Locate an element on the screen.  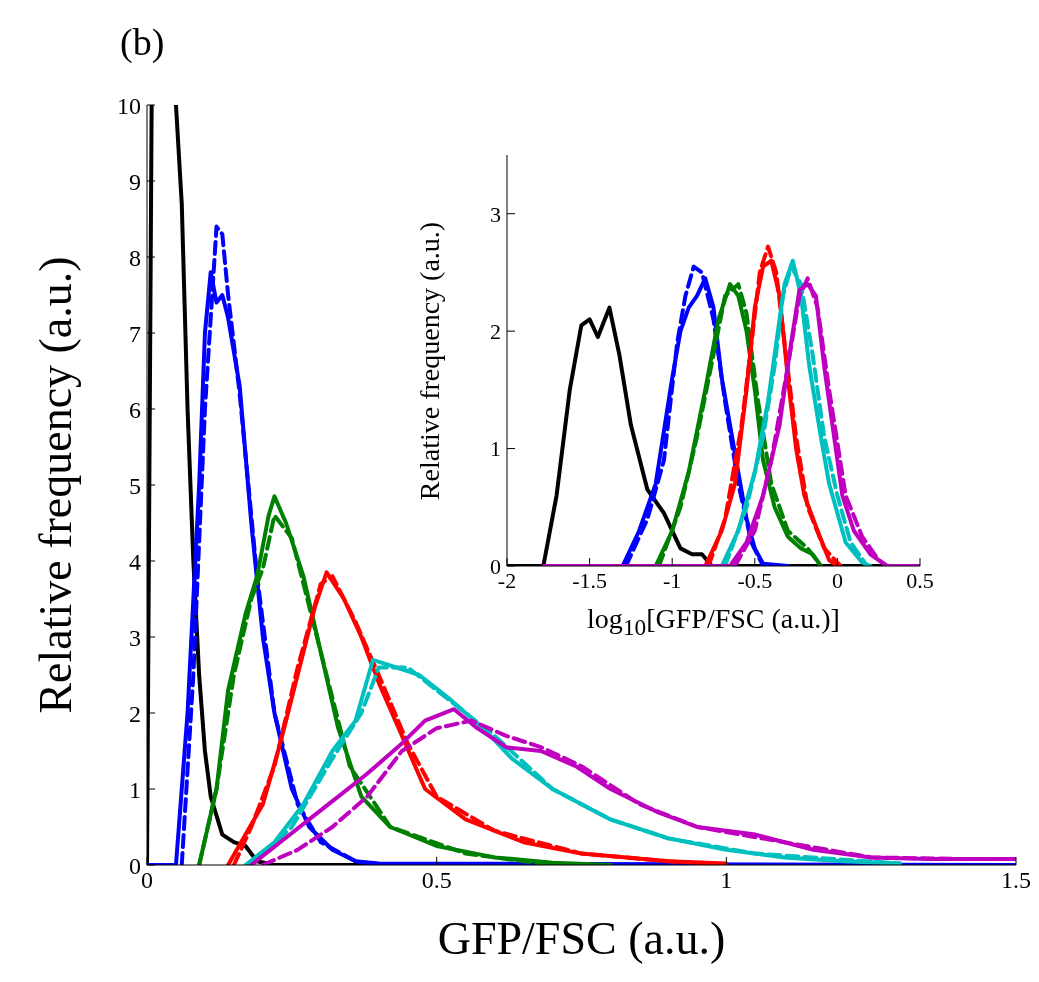
y-tick-label: 5 is located at coordinates (135, 485).